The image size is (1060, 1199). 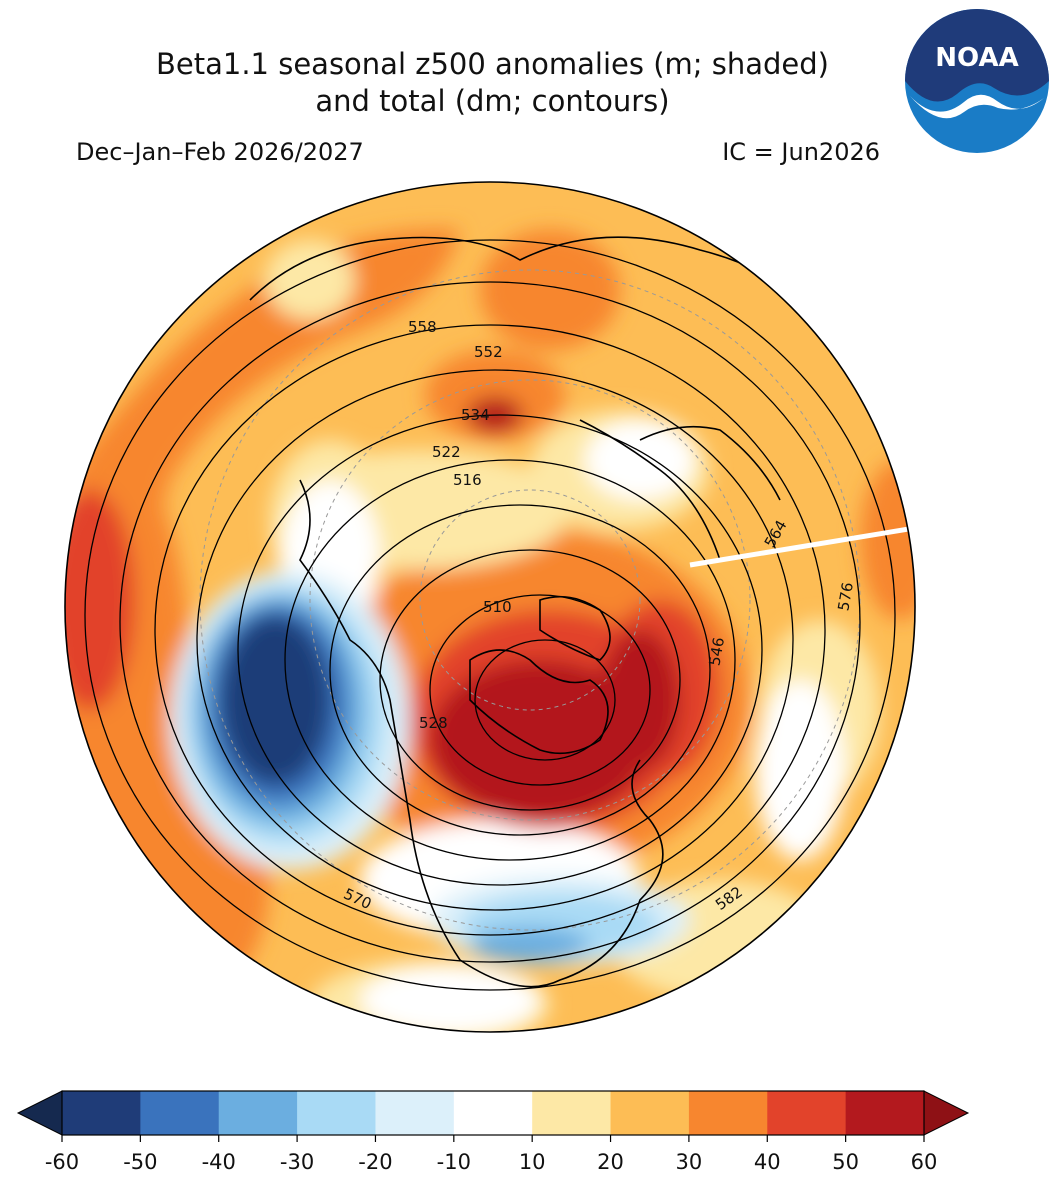 I want to click on colorbar-tick-label: 60, so click(x=924, y=1162).